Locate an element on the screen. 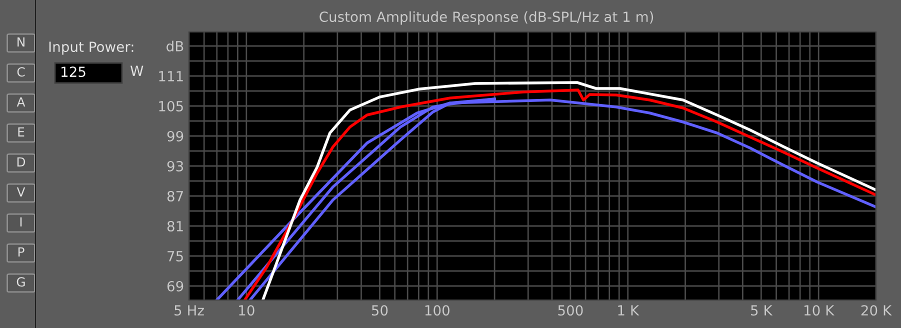  y-tick-label: 69 is located at coordinates (175, 286).